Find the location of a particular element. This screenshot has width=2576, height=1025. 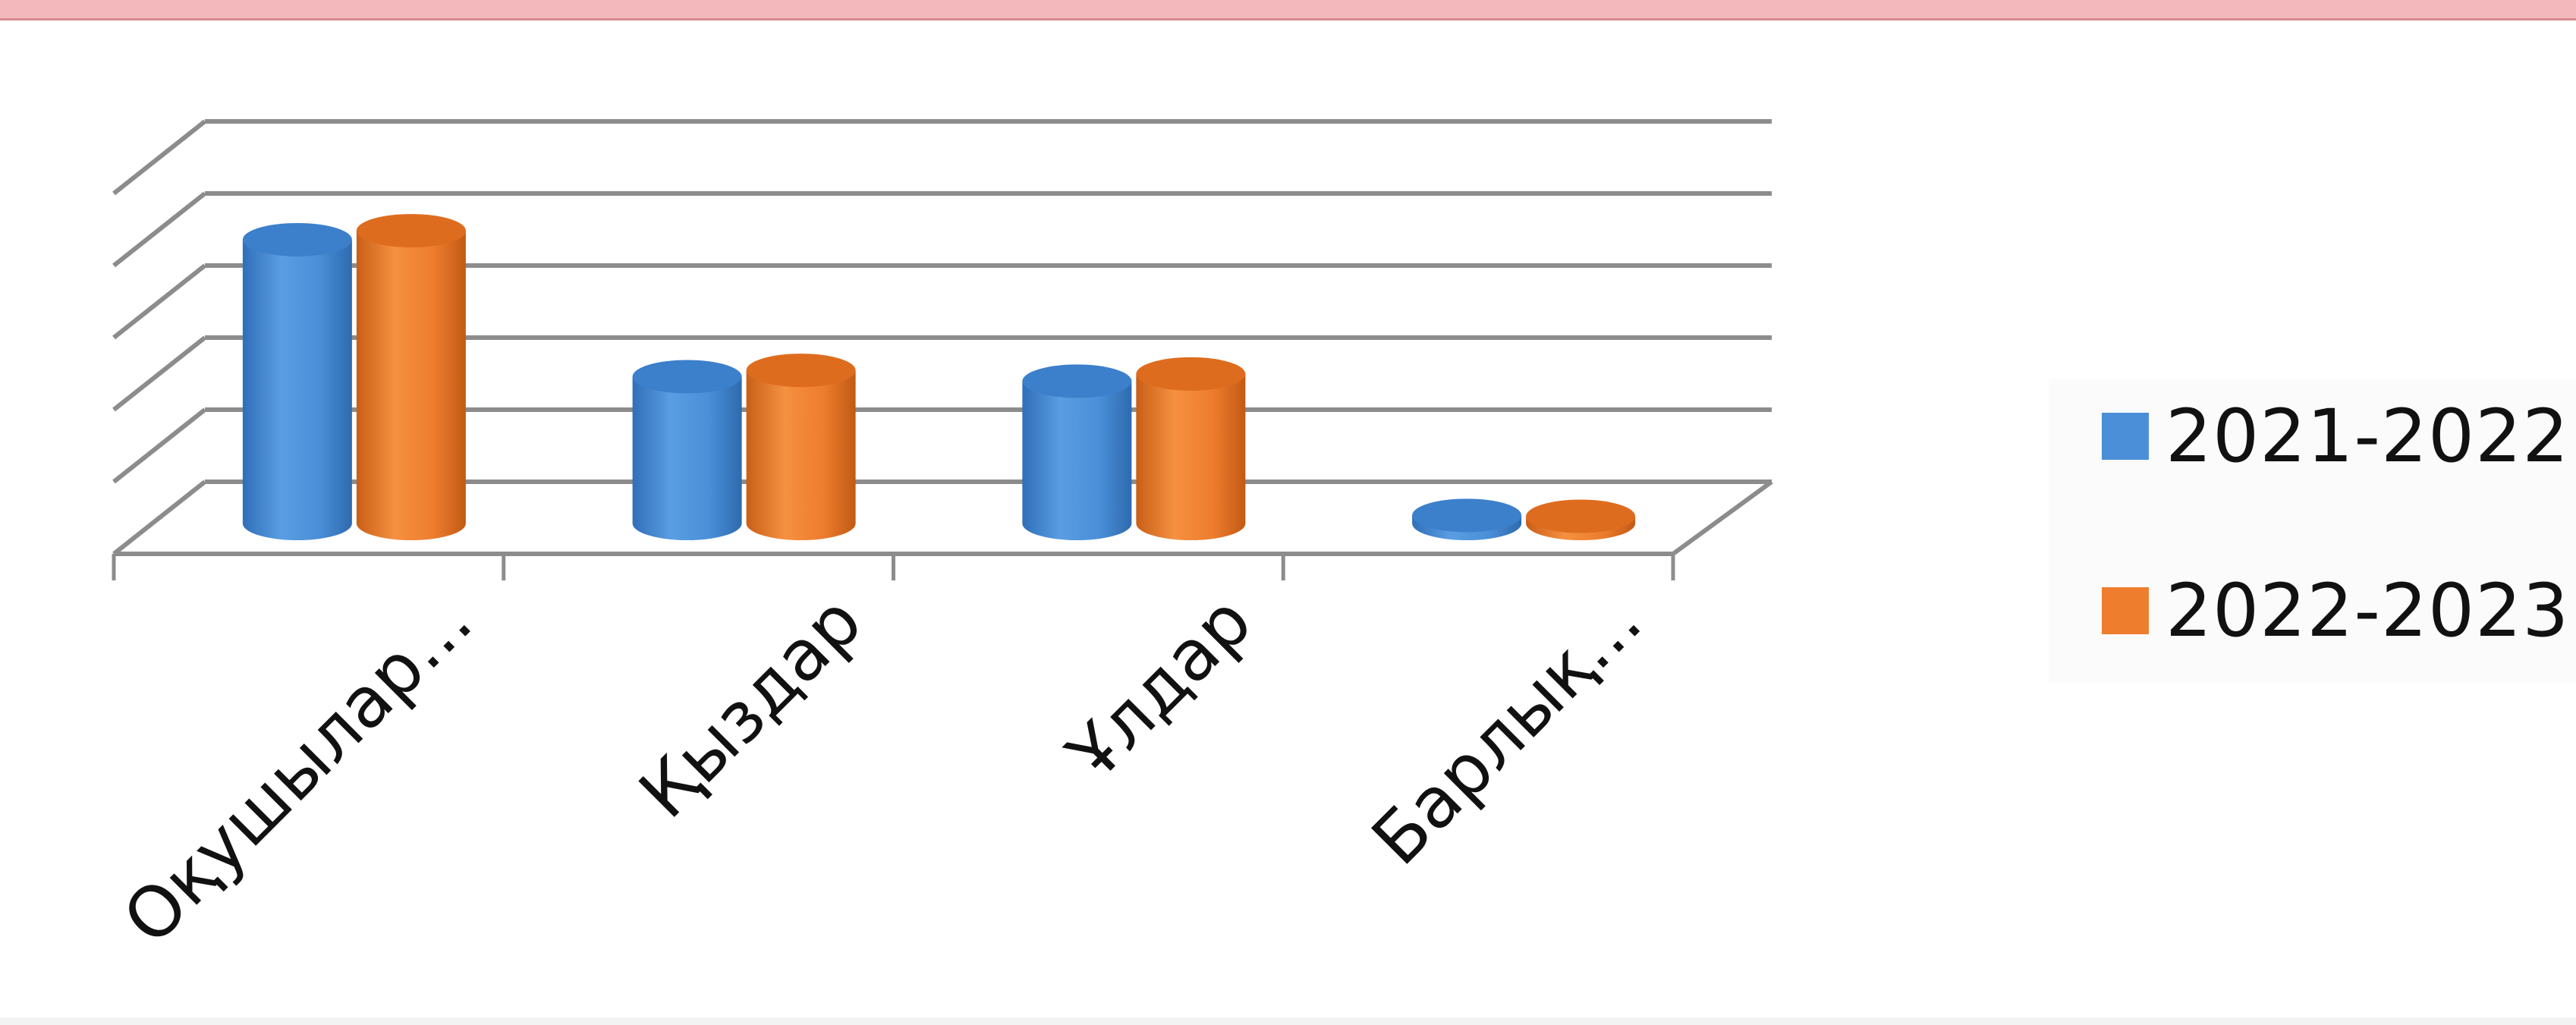

legend-label-series-1: 2021-2022 is located at coordinates (2368, 437).